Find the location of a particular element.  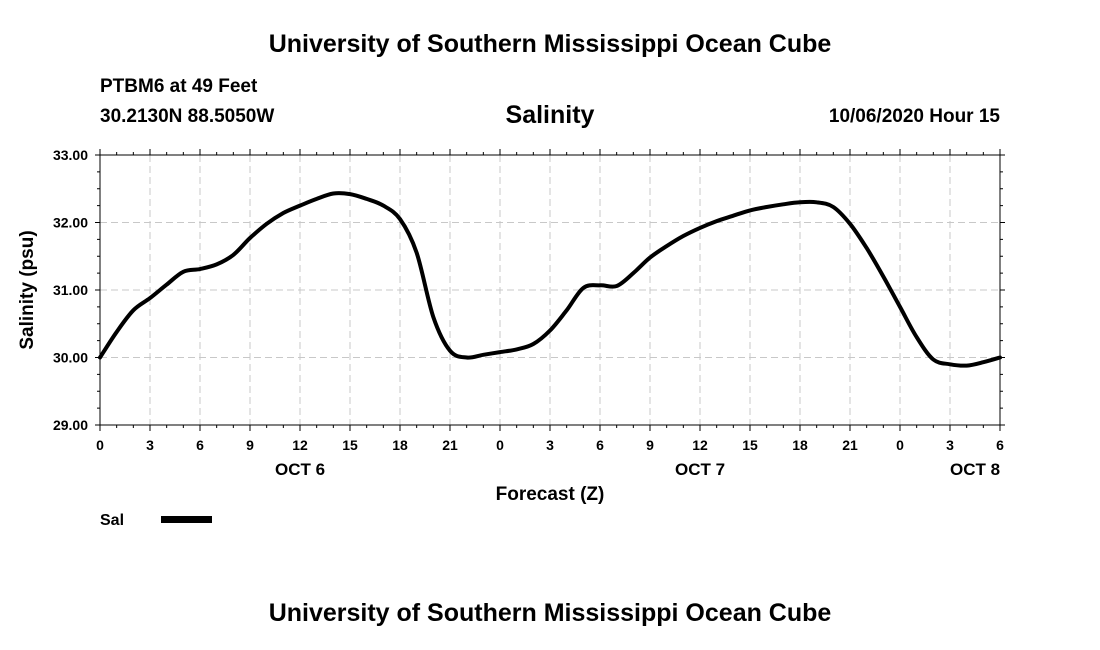

day-label: OCT 7 is located at coordinates (700, 469).